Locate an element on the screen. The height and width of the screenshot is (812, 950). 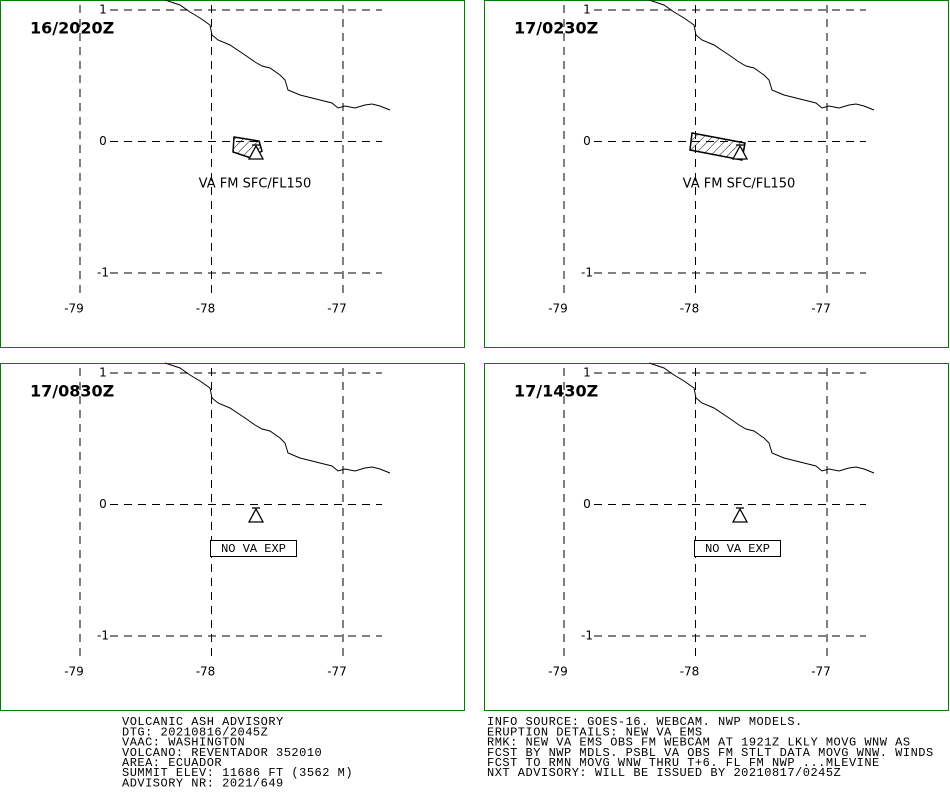
advisory-line: AREA: ECUADOR is located at coordinates (172, 763).